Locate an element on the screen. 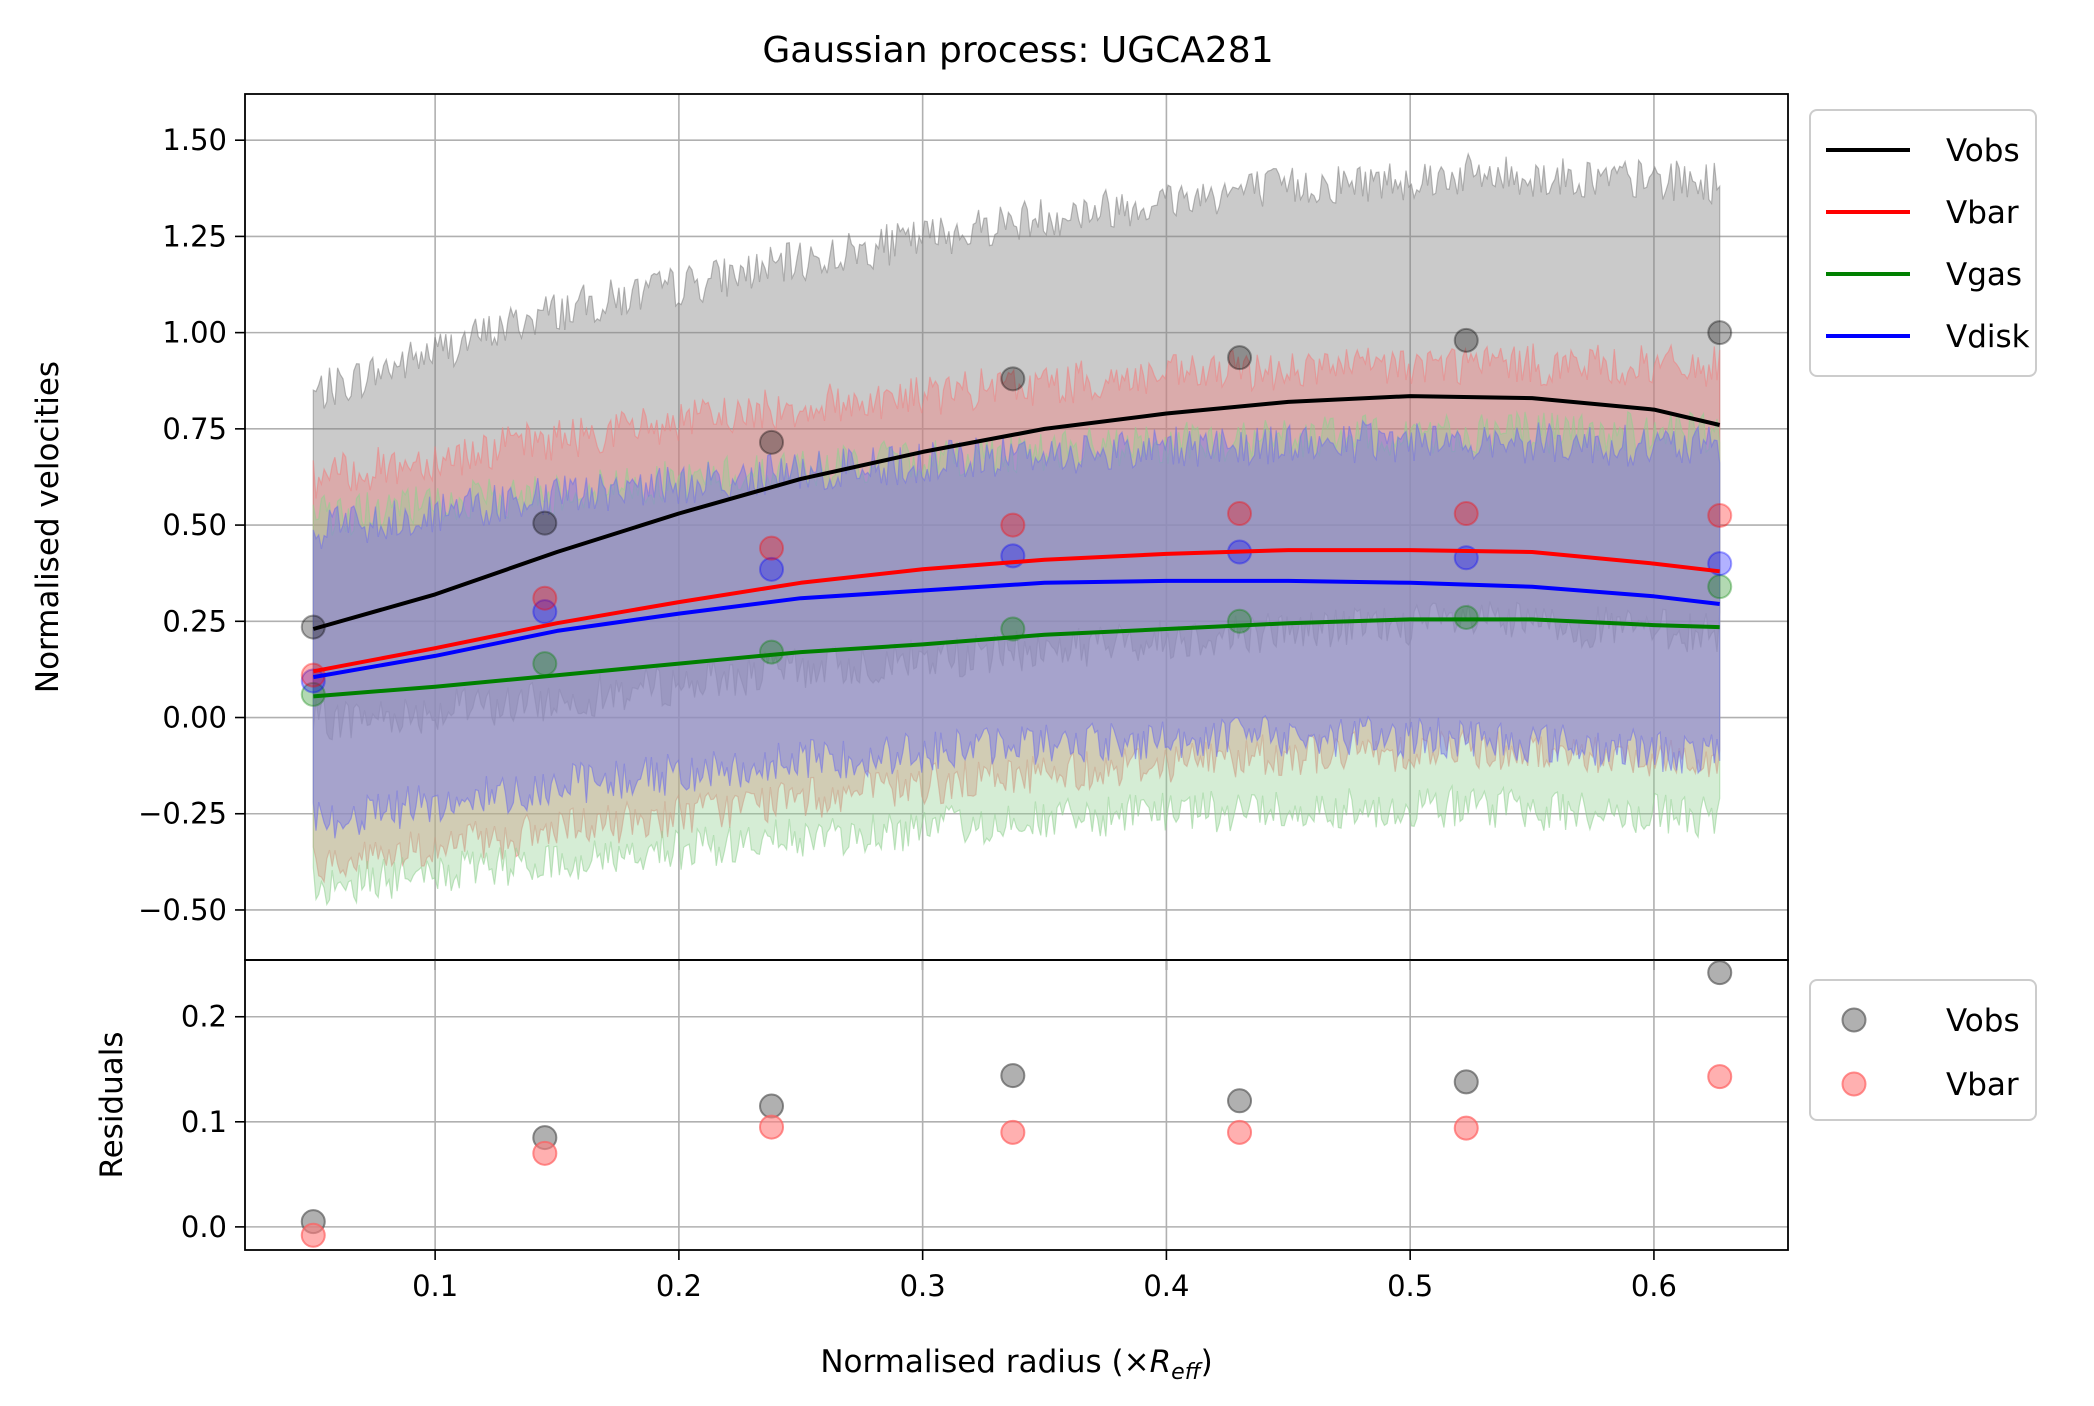 Image resolution: width=2094 pixels, height=1406 pixels. velocity-legend-box is located at coordinates (1923, 243).